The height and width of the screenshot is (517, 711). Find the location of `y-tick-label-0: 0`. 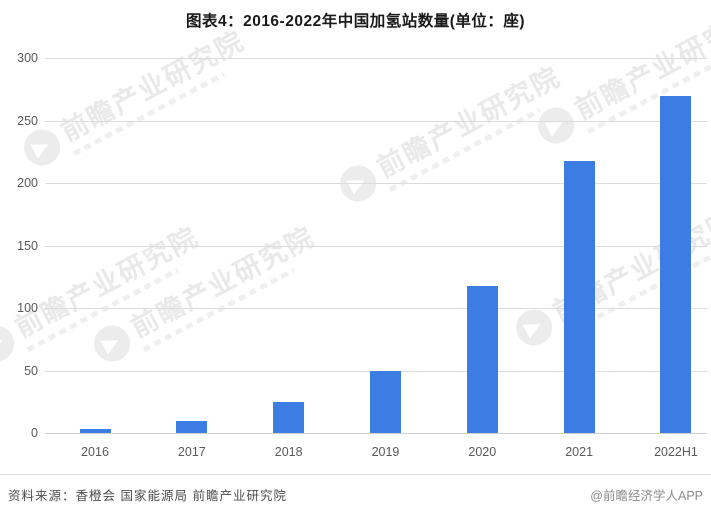

y-tick-label-0: 0 is located at coordinates (34, 433).